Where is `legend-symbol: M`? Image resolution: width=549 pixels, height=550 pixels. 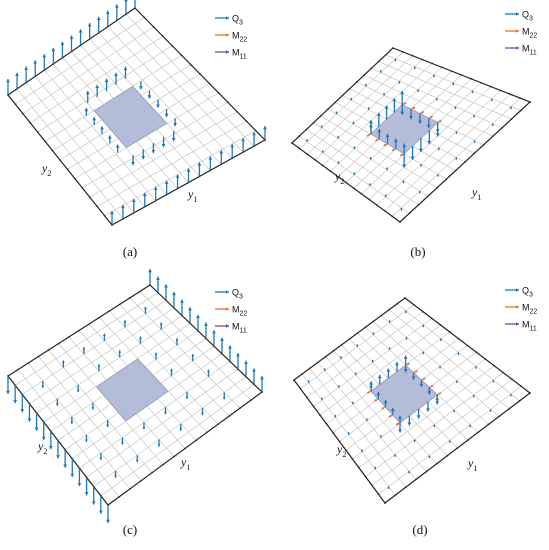
legend-symbol: M is located at coordinates (236, 36).